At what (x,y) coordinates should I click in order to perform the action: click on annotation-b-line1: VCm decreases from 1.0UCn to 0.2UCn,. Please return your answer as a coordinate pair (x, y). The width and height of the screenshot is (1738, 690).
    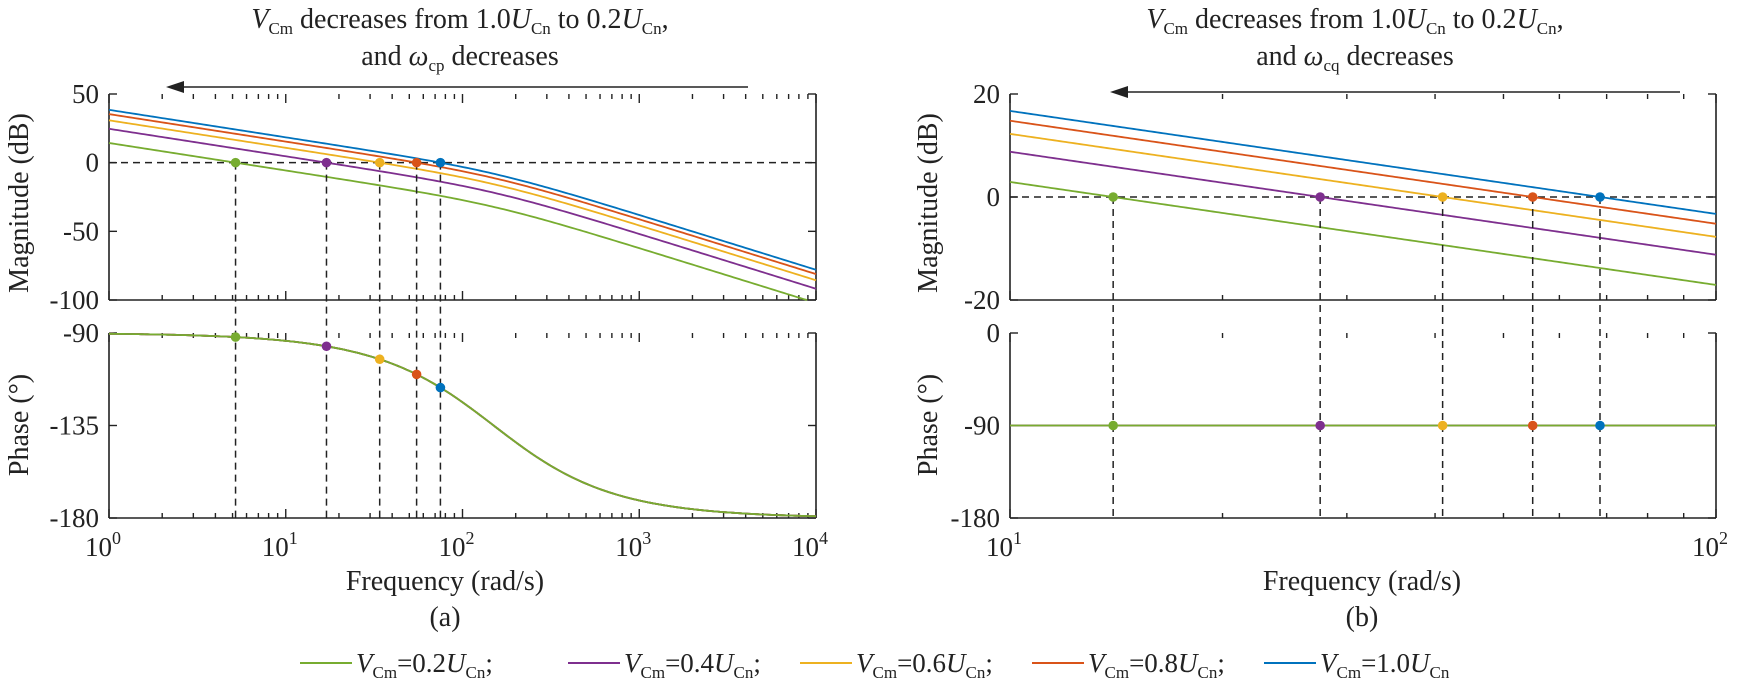
    Looking at the image, I should click on (1354, 21).